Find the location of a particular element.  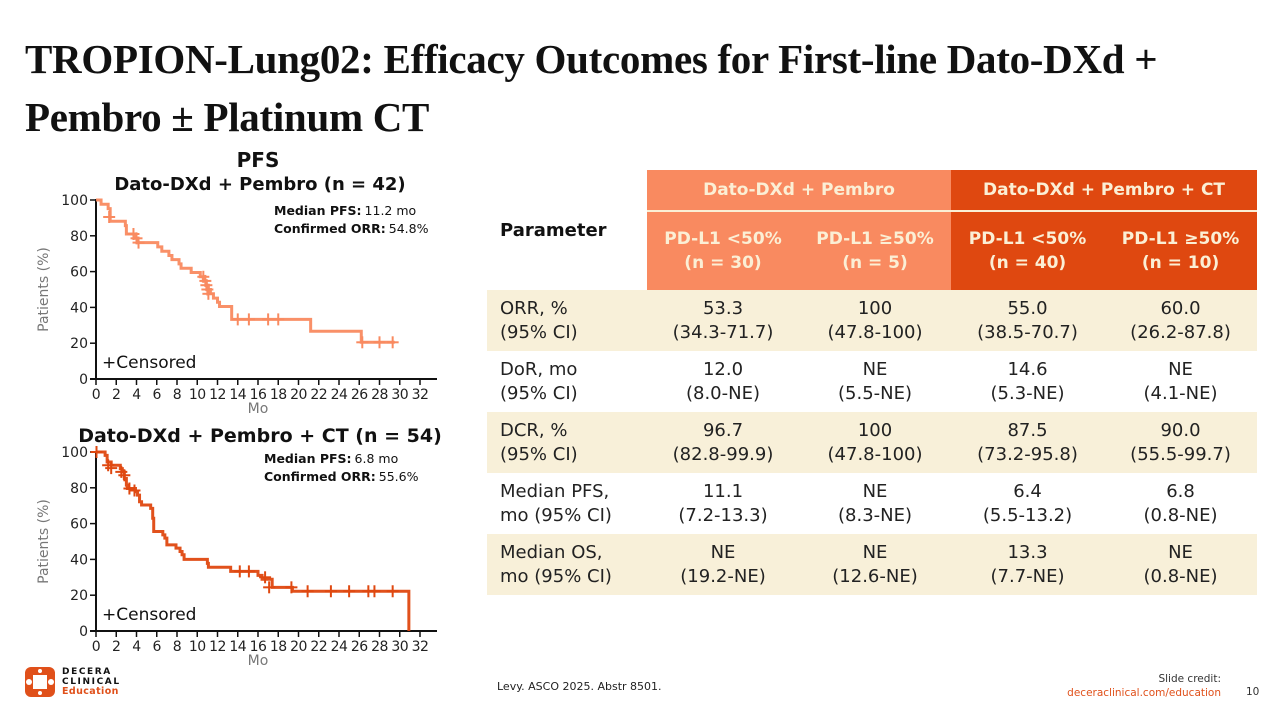

table-cell: NE (5.5-NE) is located at coordinates (875, 381).